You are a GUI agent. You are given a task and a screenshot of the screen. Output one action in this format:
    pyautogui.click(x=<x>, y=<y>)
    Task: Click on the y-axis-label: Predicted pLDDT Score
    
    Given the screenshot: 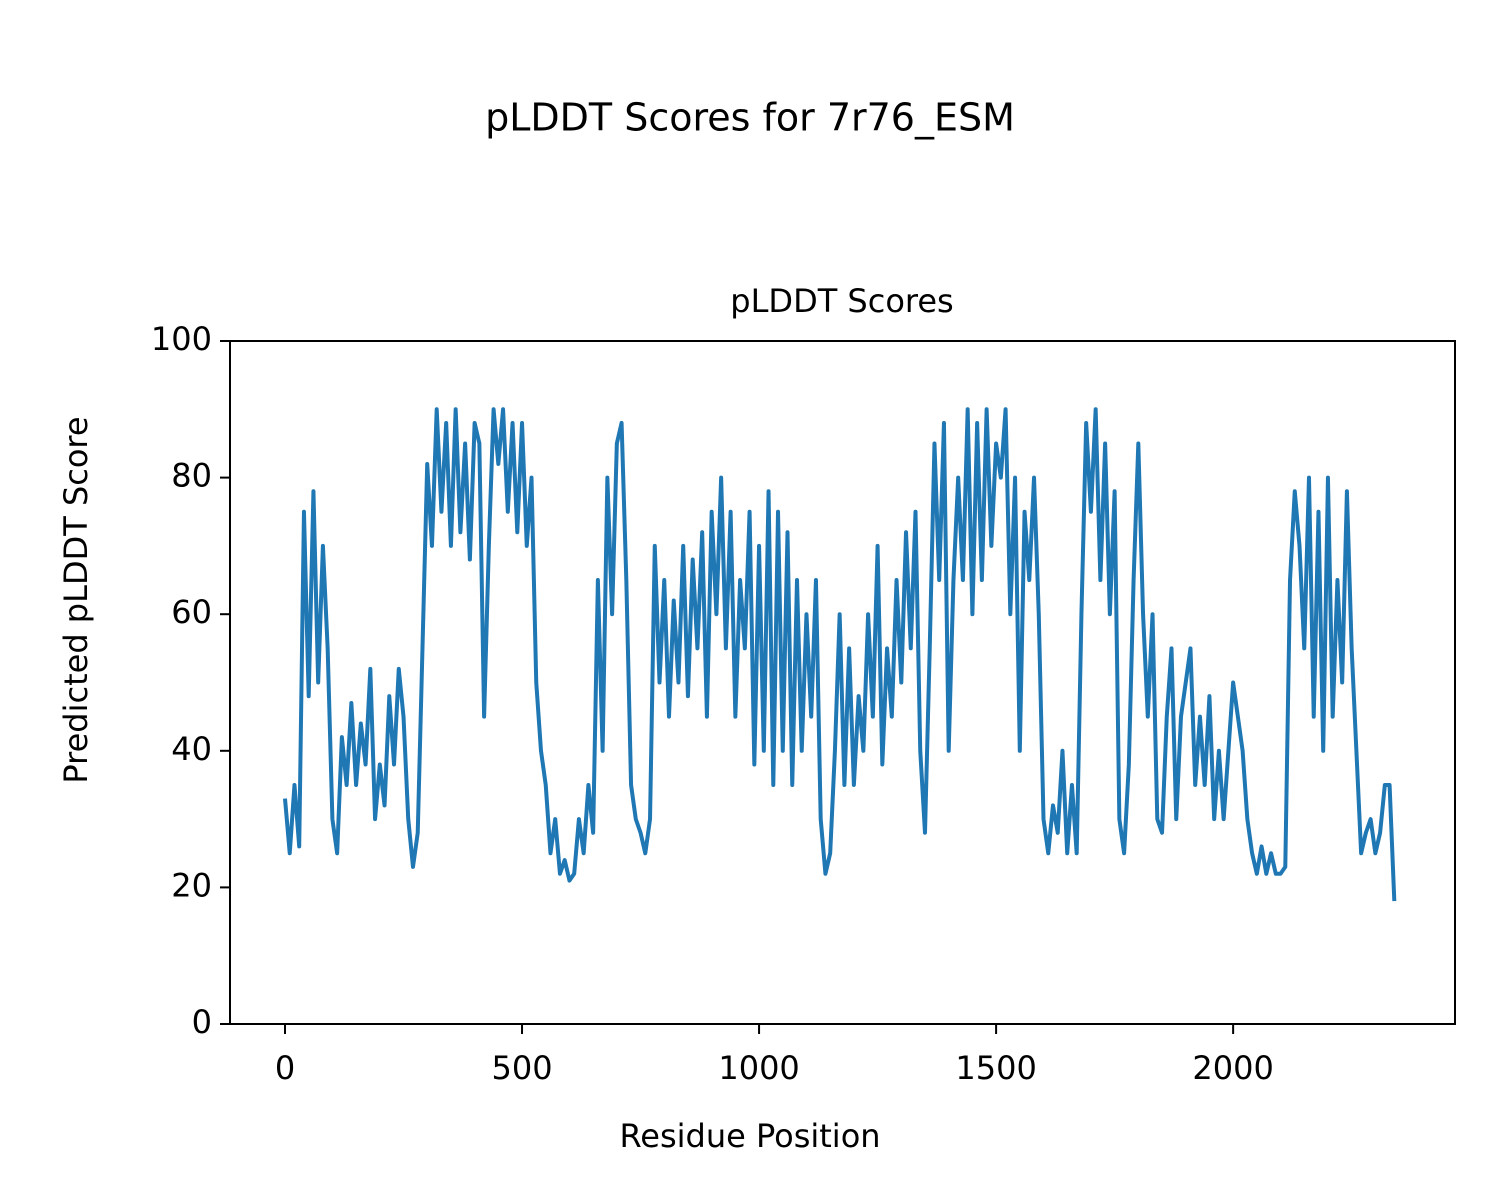 What is the action you would take?
    pyautogui.click(x=76, y=599)
    